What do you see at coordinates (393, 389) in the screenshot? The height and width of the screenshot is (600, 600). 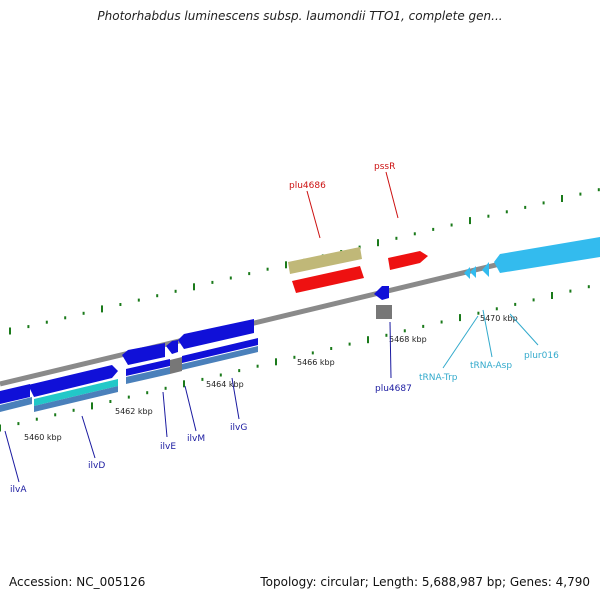 I see `gene-label-plu4687: plu4687` at bounding box center [393, 389].